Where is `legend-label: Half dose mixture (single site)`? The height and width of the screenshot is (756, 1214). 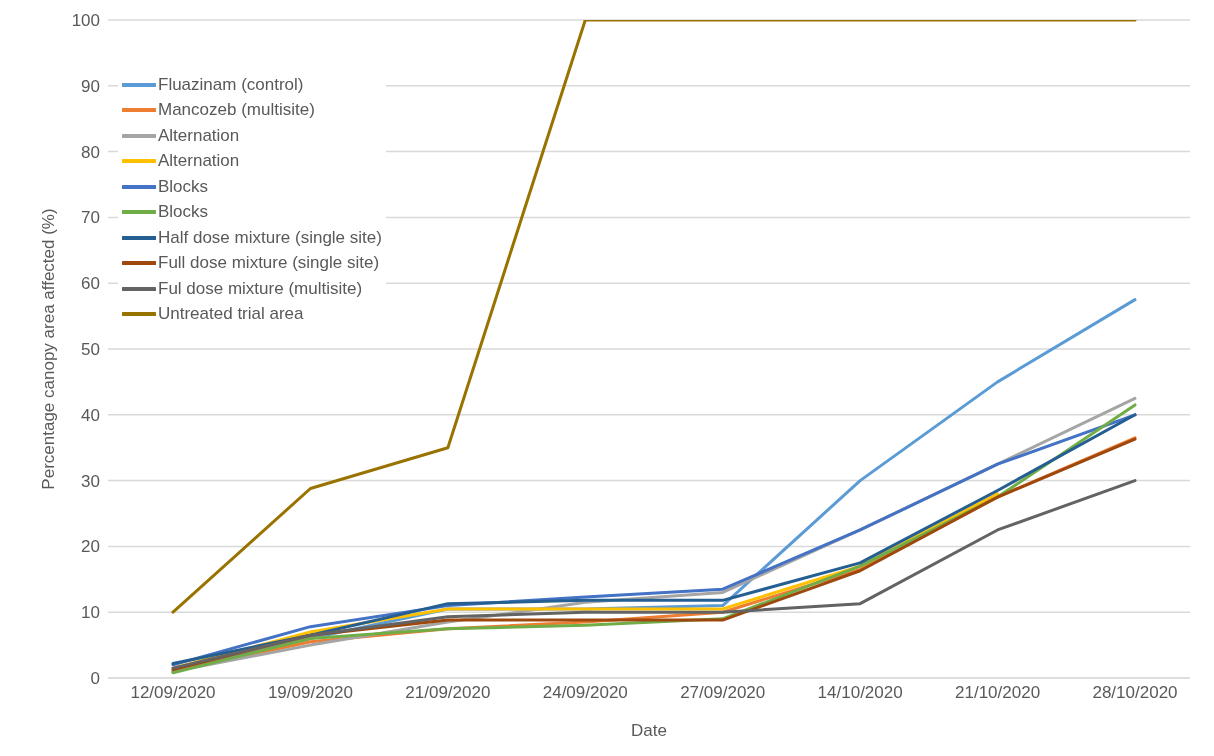
legend-label: Half dose mixture (single site) is located at coordinates (270, 237).